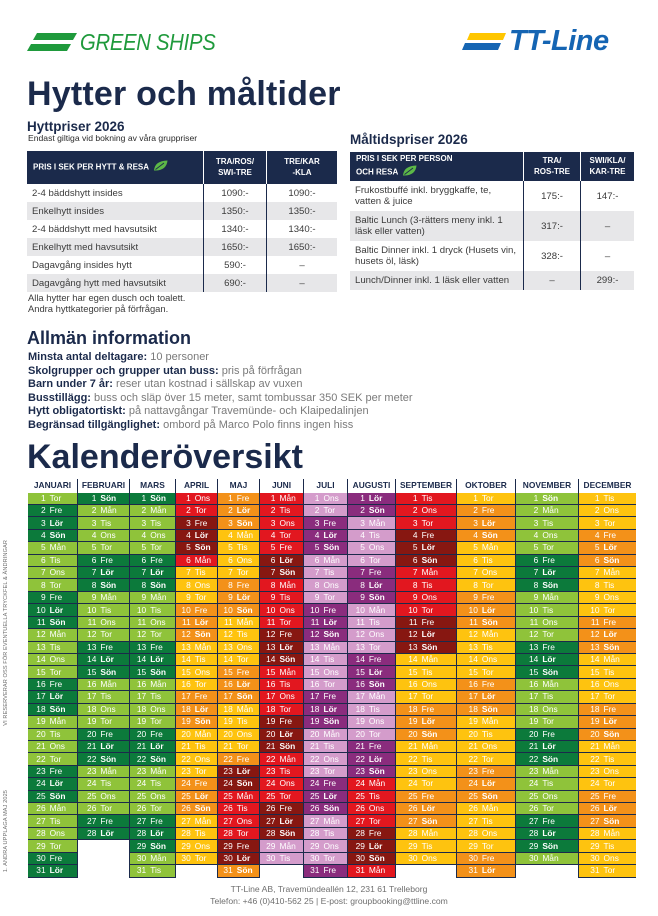 This screenshot has width=658, height=916. I want to click on price-cell: 1350:-, so click(234, 211).